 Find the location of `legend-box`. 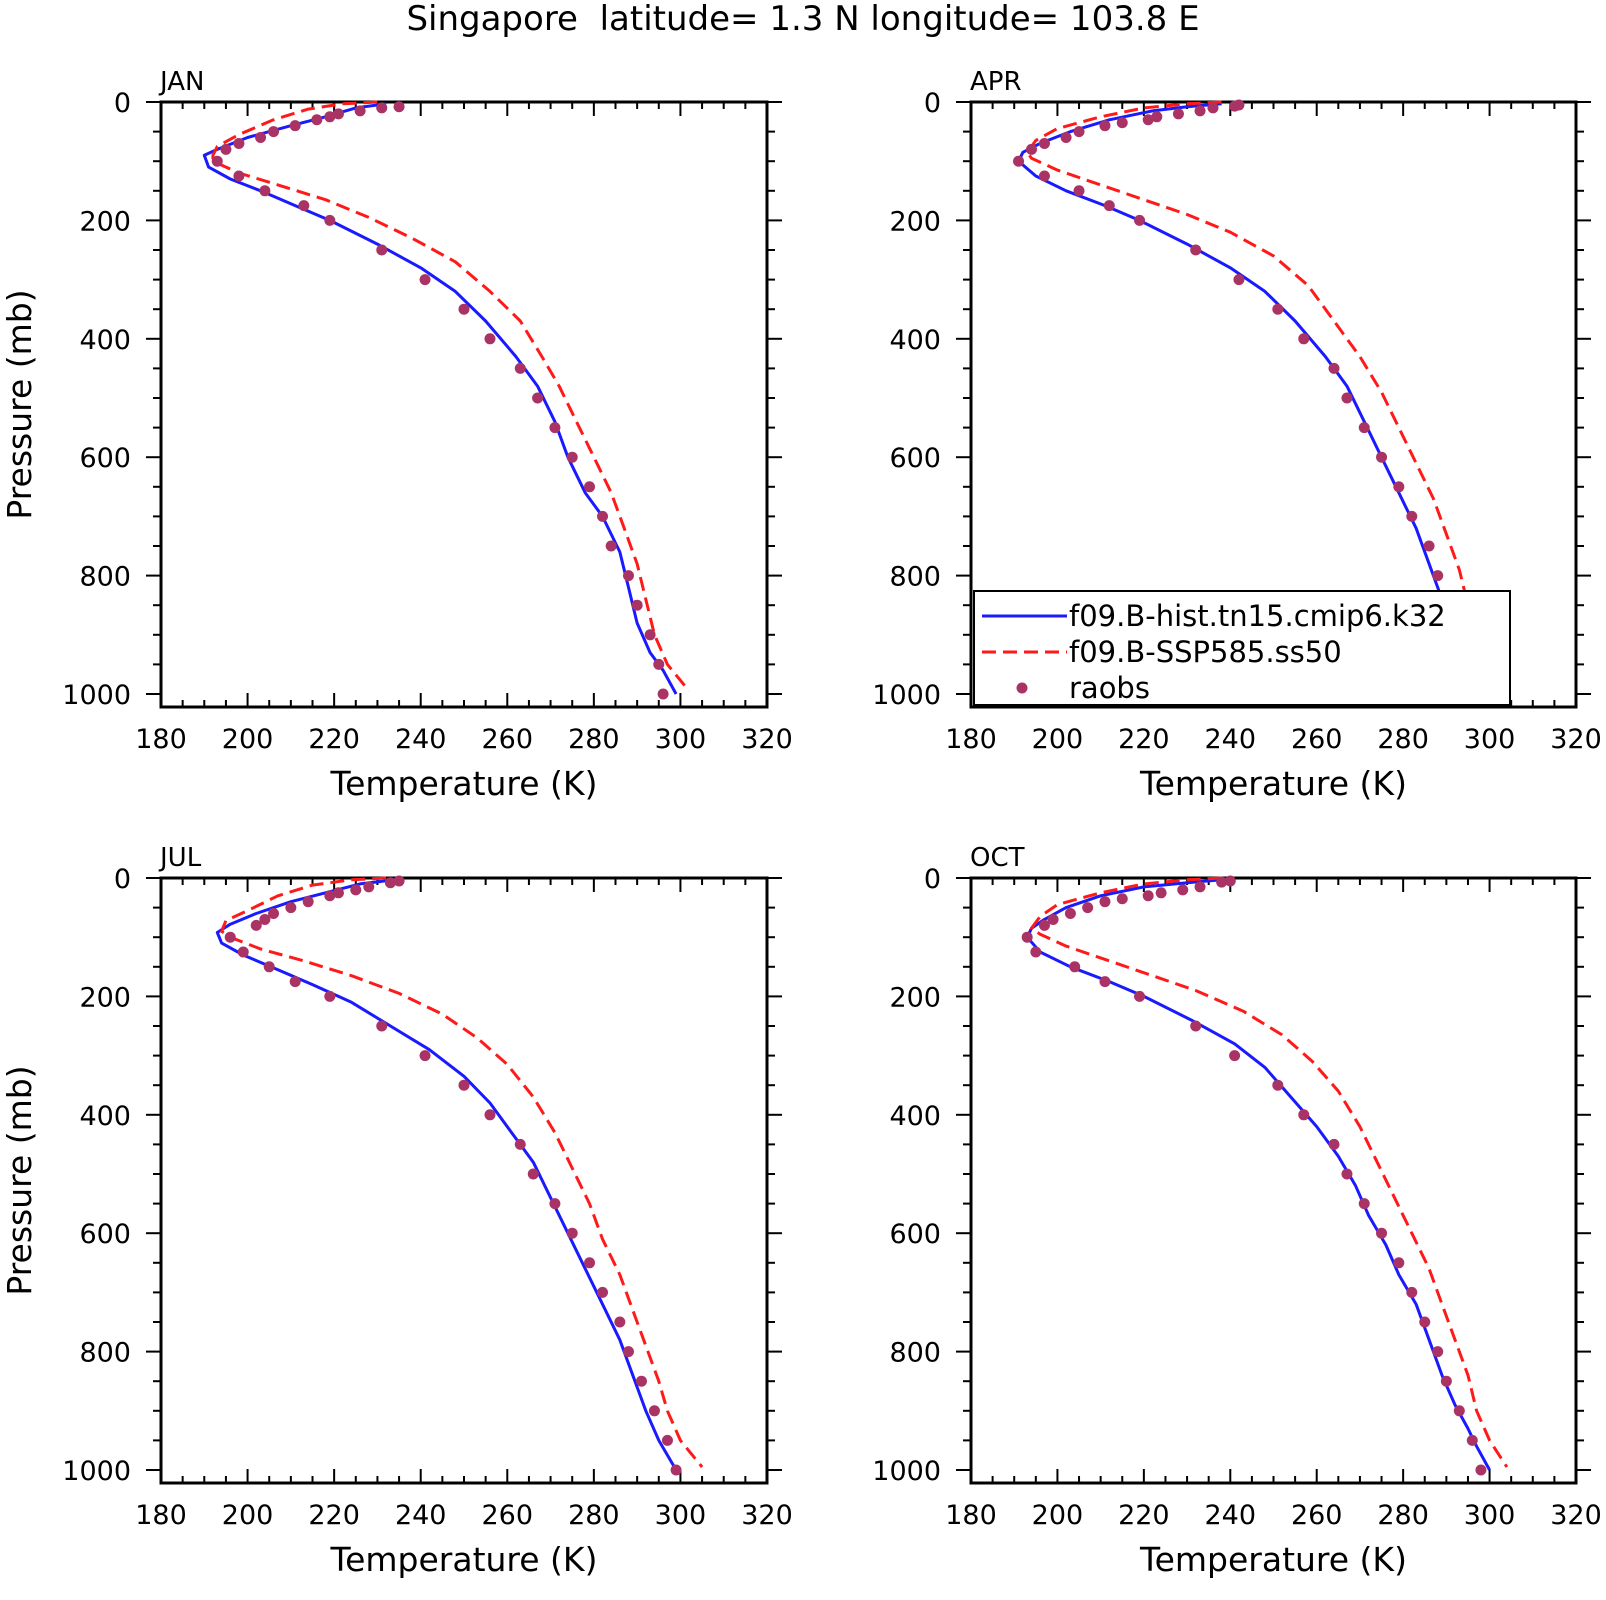

legend-box is located at coordinates (1242, 648).